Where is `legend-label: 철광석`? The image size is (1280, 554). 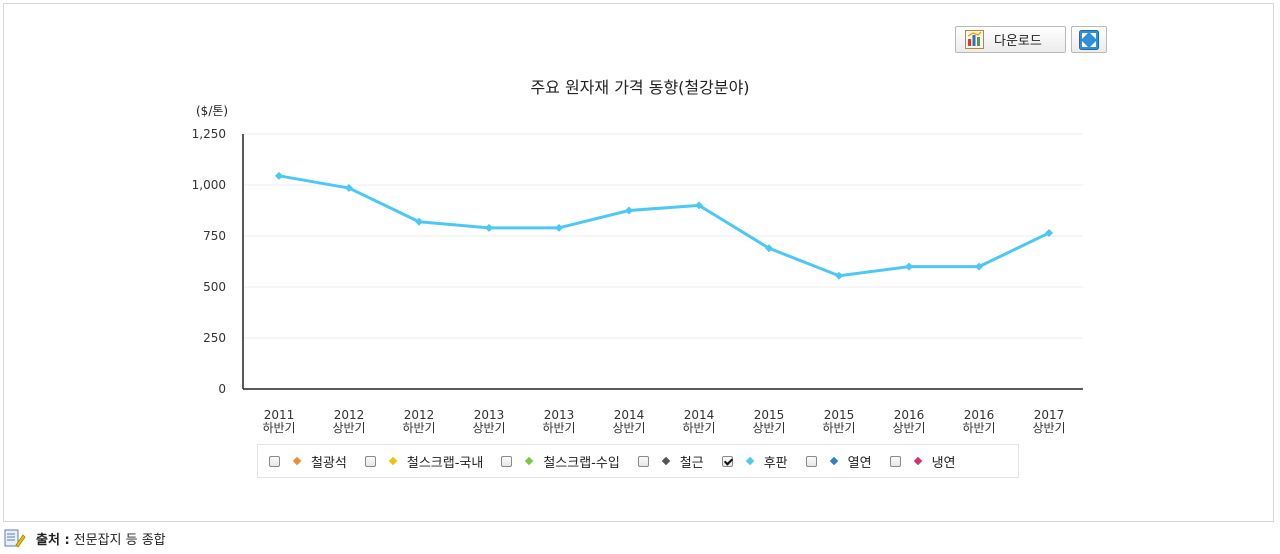
legend-label: 철광석 is located at coordinates (329, 463).